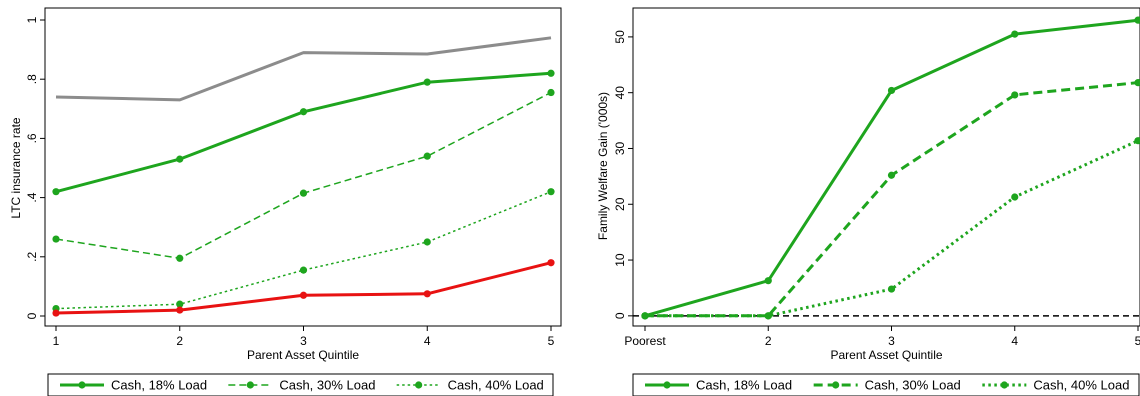  What do you see at coordinates (16, 167) in the screenshot?
I see `y-axis-title: LTC insurance rate` at bounding box center [16, 167].